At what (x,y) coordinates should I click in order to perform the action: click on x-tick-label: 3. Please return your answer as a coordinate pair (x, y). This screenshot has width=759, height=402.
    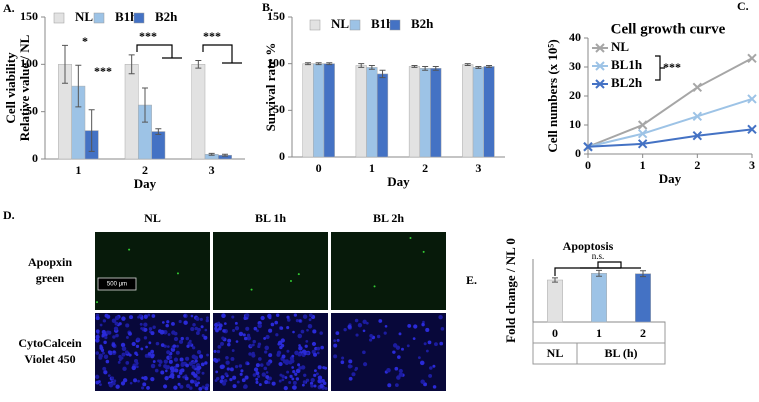
    Looking at the image, I should click on (752, 165).